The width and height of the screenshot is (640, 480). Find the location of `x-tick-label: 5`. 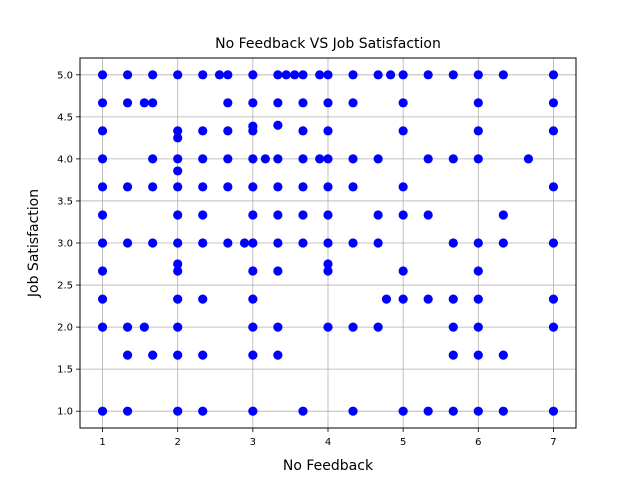

x-tick-label: 5 is located at coordinates (403, 442).